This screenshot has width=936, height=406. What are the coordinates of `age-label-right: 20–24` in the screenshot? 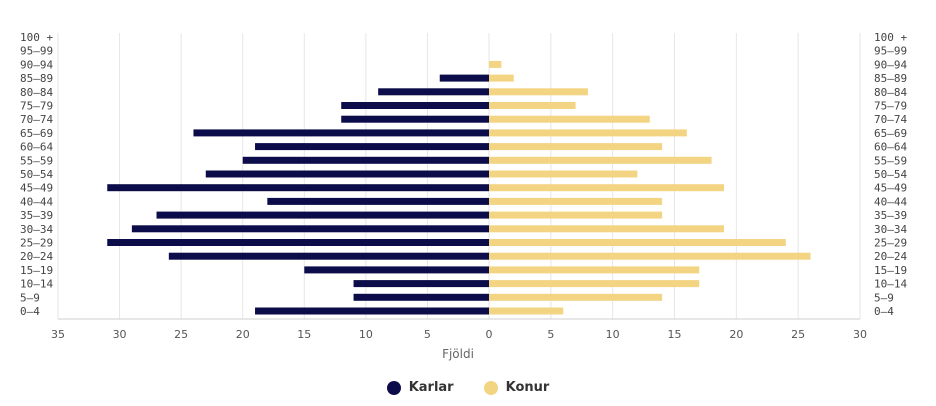 It's located at (890, 256).